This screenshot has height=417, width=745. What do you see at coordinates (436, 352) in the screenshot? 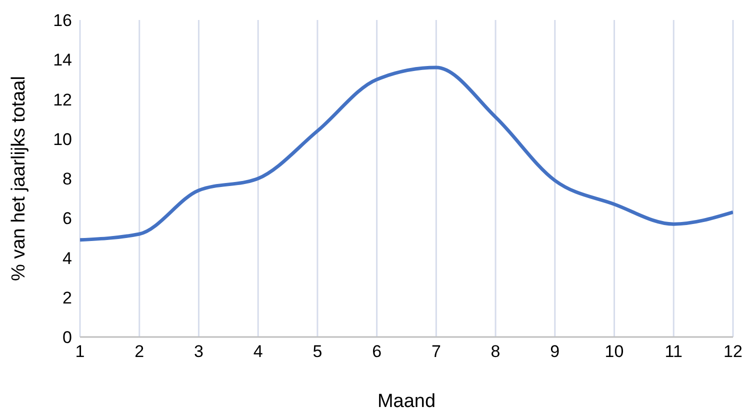
I see `x-tick-label: 7` at bounding box center [436, 352].